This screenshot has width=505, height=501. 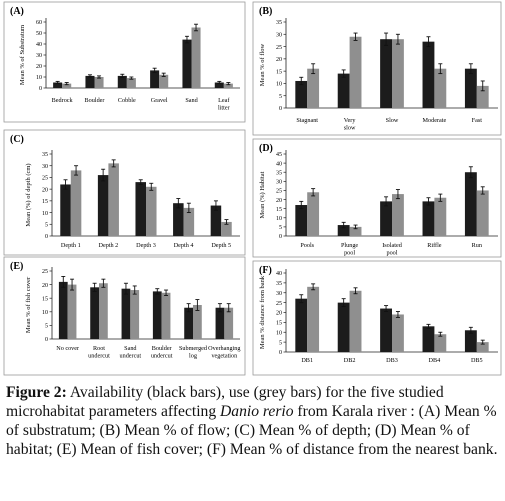 What do you see at coordinates (221, 245) in the screenshot?
I see `x-tick-label: Depth 5` at bounding box center [221, 245].